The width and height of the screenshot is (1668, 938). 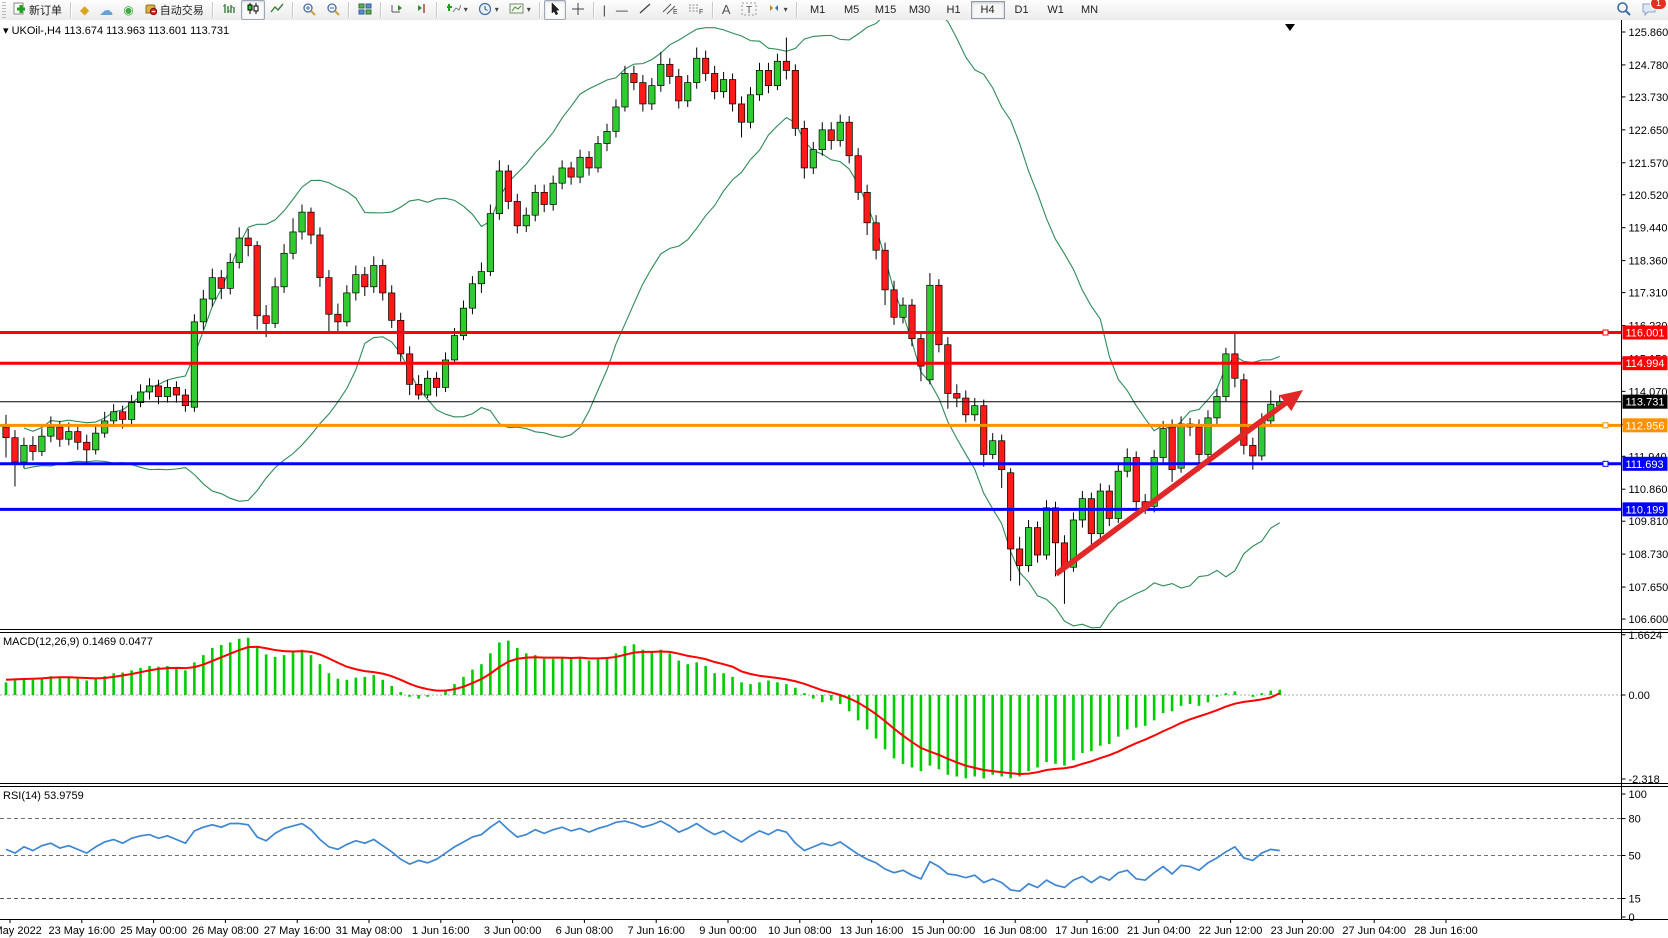 I want to click on price-badge: 114.994, so click(x=1645, y=363).